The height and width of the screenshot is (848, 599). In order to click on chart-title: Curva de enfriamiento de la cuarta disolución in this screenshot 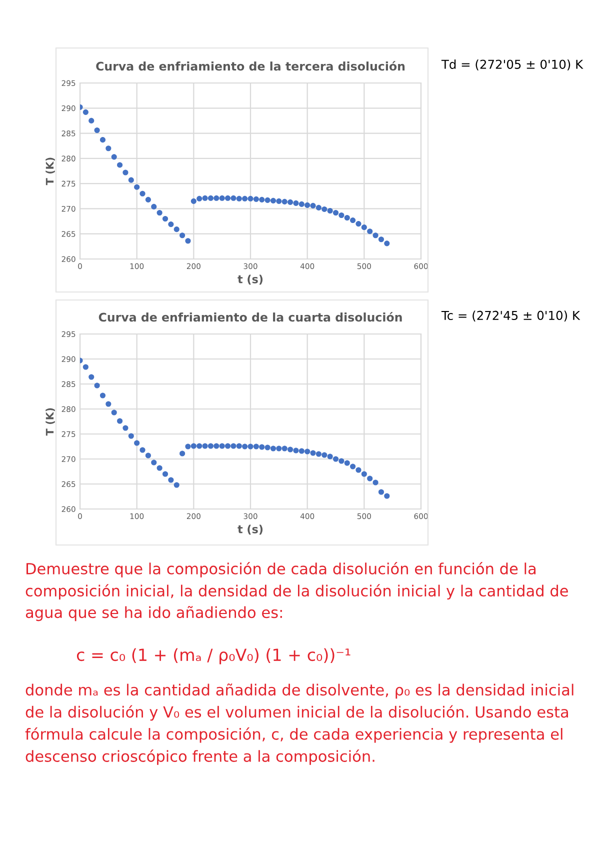, I will do `click(250, 317)`.